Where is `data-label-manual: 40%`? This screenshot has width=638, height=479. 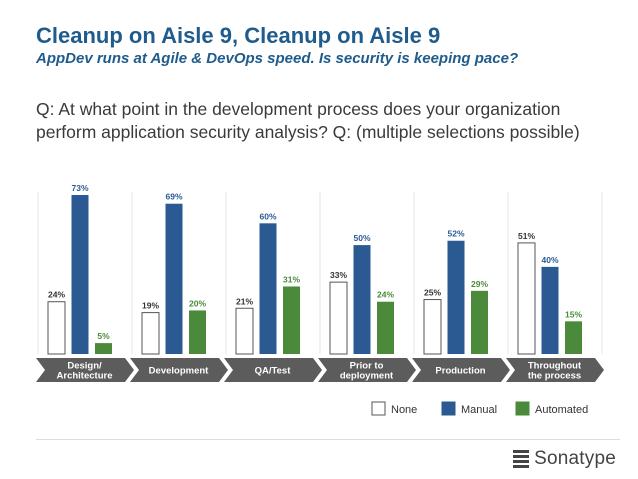
data-label-manual: 40% is located at coordinates (549, 260).